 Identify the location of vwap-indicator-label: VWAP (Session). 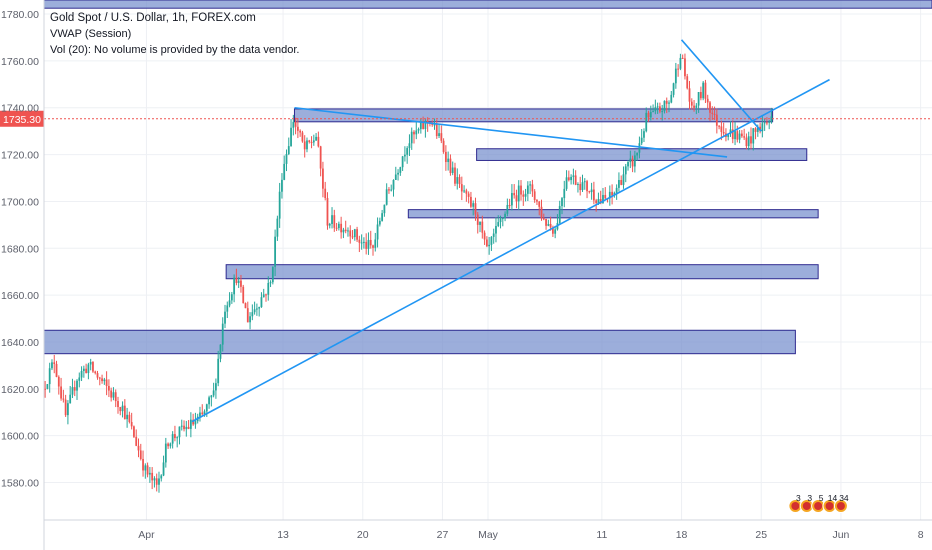
(91, 34).